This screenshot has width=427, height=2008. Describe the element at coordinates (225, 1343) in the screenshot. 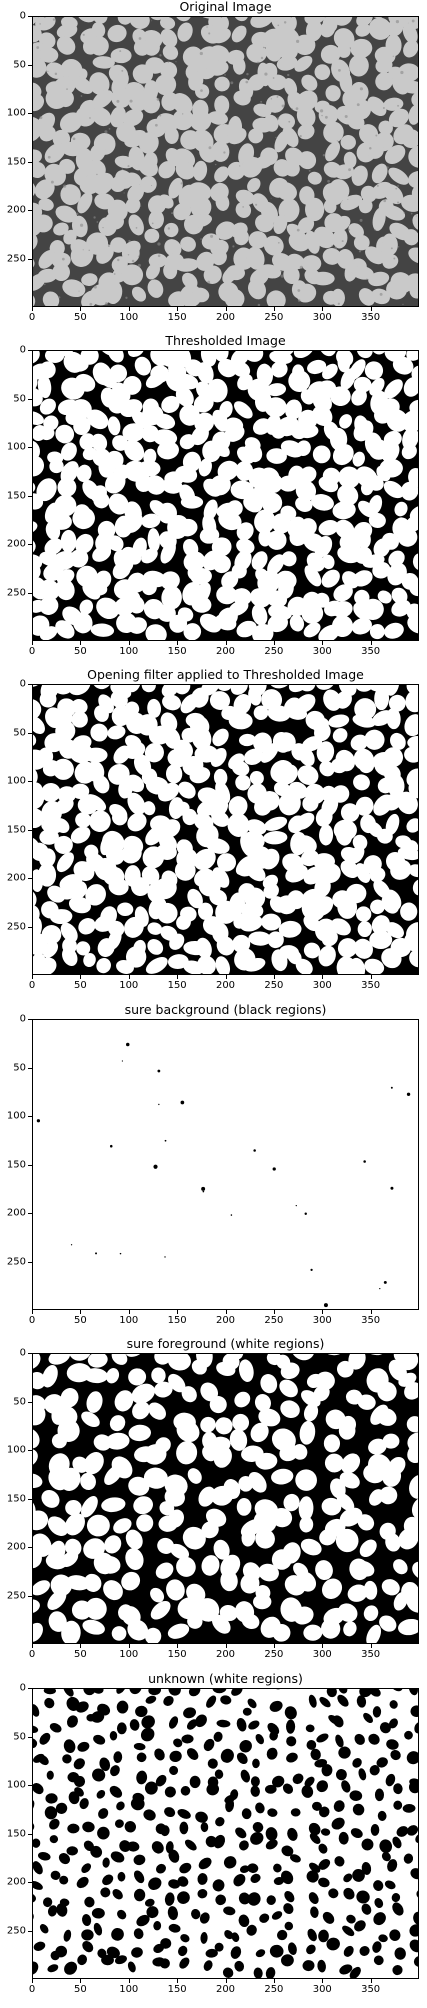

I see `panel-title: sure foreground (white regions)` at that location.